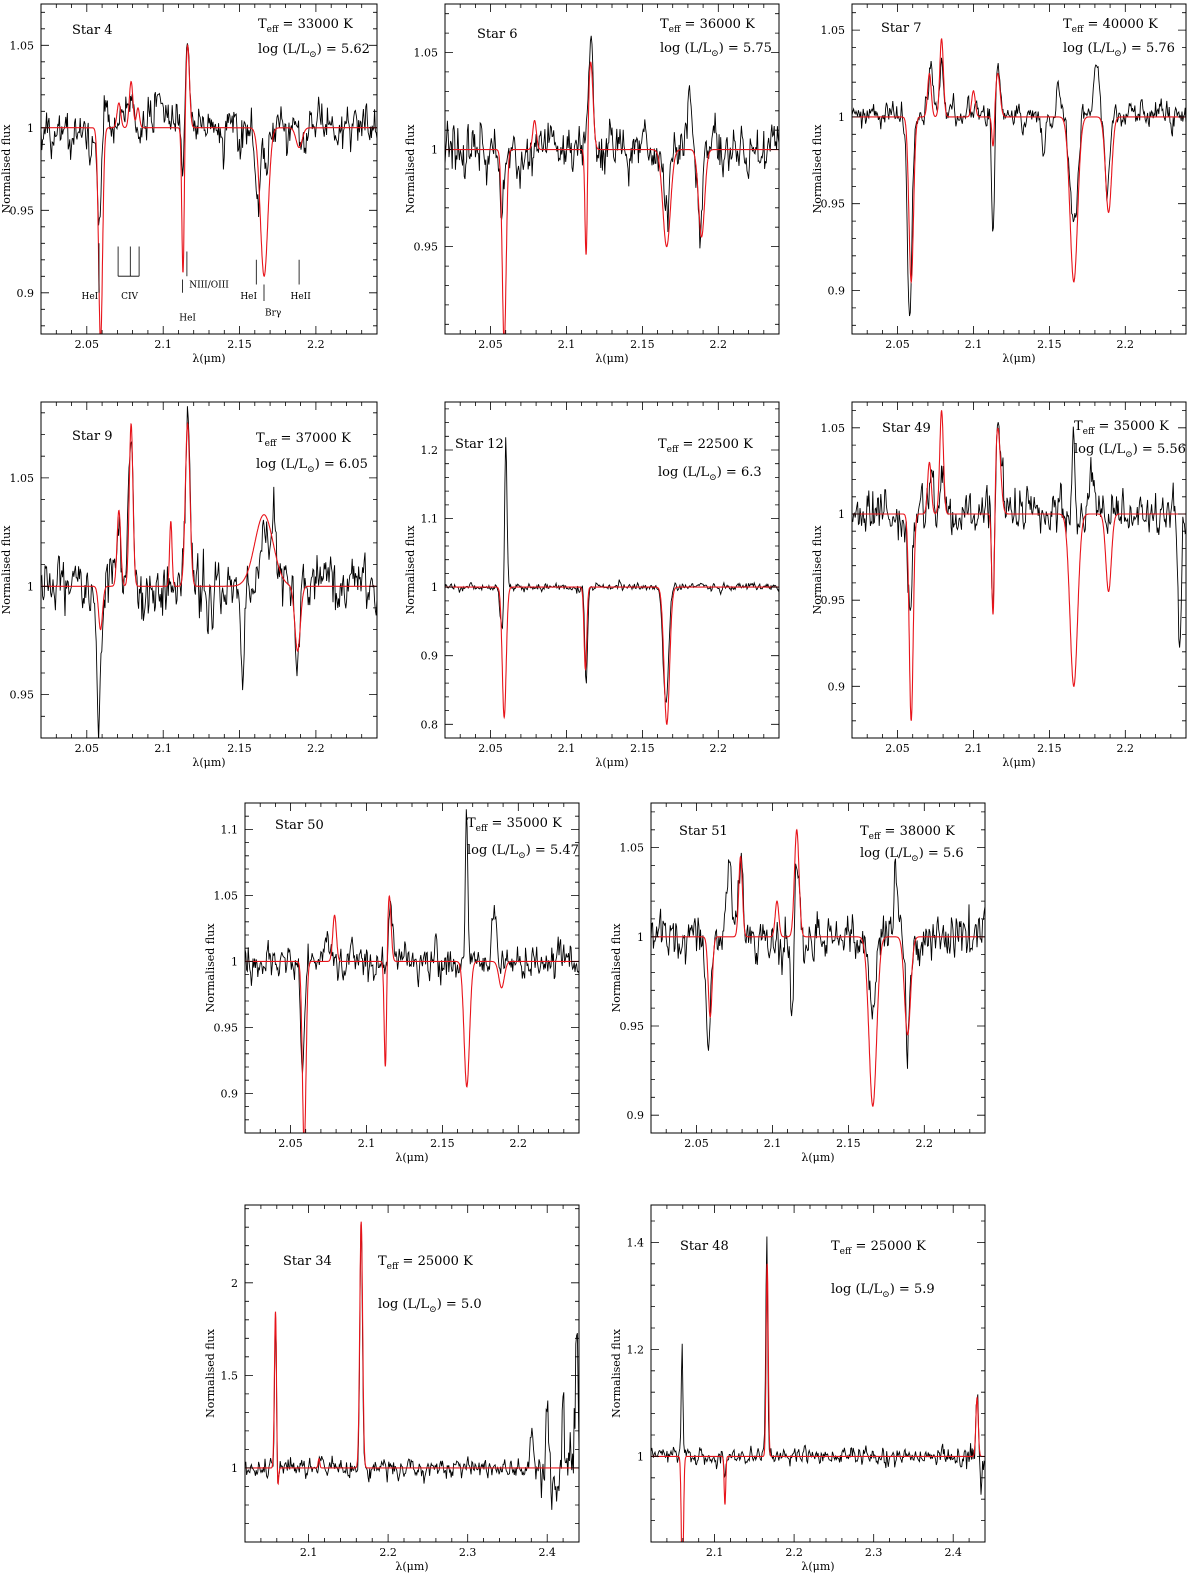 Image resolution: width=1200 pixels, height=1591 pixels. What do you see at coordinates (92, 436) in the screenshot?
I see `star-label: Star 9` at bounding box center [92, 436].